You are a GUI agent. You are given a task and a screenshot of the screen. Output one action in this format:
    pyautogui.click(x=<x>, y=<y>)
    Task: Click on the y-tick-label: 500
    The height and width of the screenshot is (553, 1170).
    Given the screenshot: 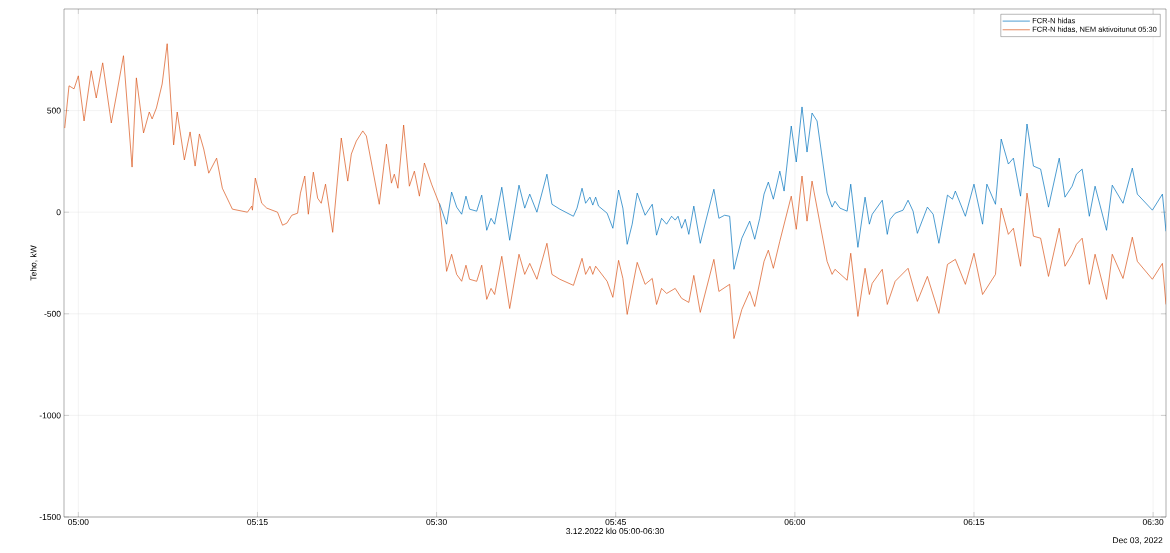 What is the action you would take?
    pyautogui.click(x=54, y=110)
    